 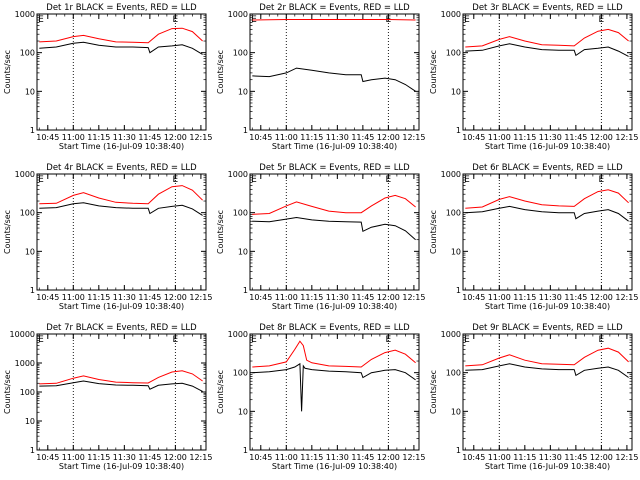 What do you see at coordinates (547, 8) in the screenshot?
I see `chart-title: Det 3r BLACK = Events, RED = LLD` at bounding box center [547, 8].